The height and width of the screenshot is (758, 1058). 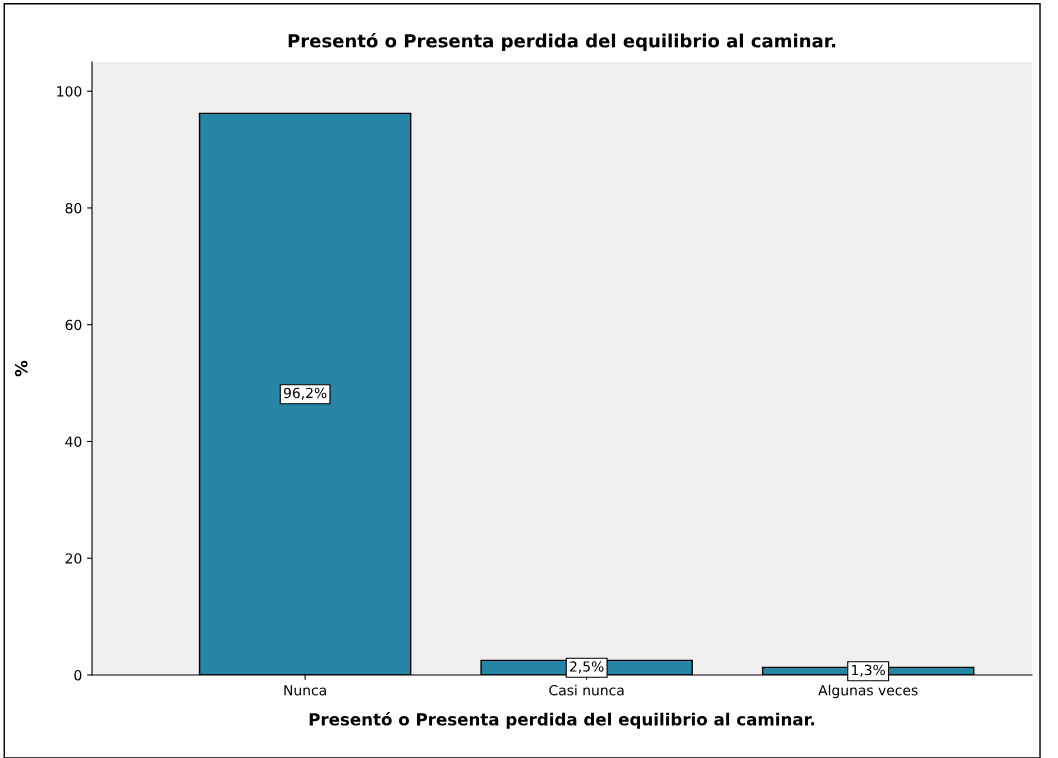 I want to click on x-tick-label: Algunas veces, so click(x=868, y=691).